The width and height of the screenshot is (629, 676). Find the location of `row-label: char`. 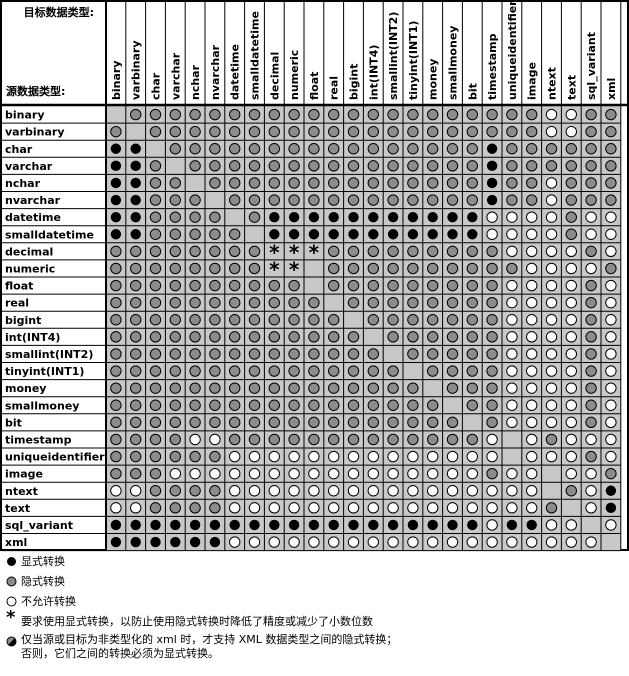

row-label: char is located at coordinates (19, 149).